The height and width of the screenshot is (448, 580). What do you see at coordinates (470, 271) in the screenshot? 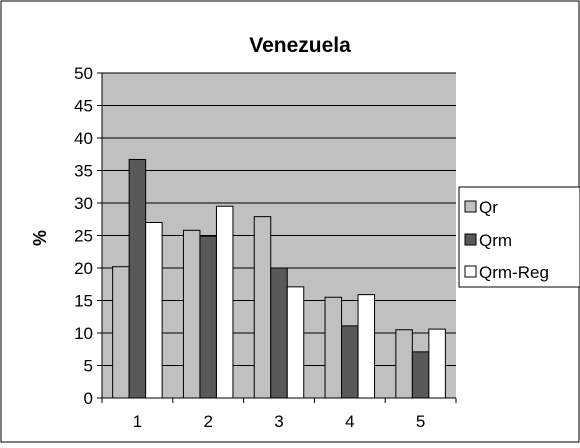
I see `legend-swatch-Qrm-Reg` at bounding box center [470, 271].